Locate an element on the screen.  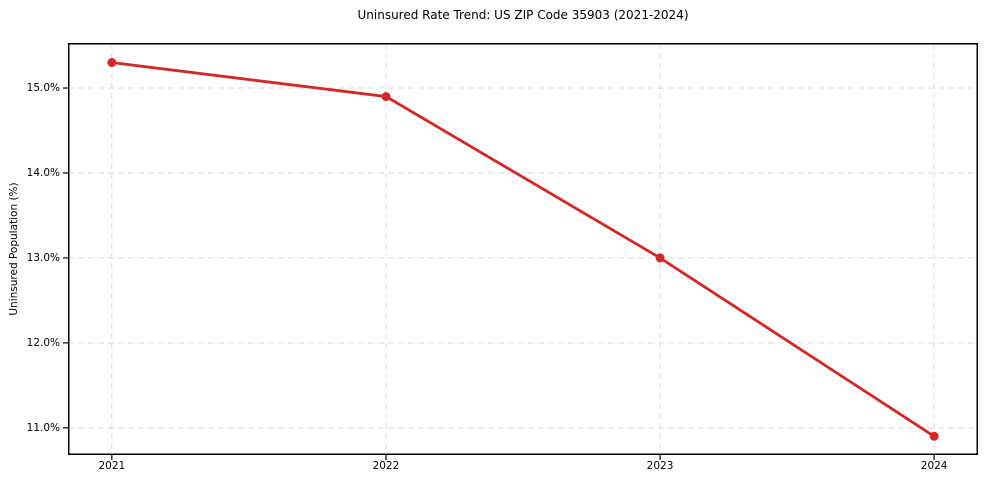
data-point-2024 is located at coordinates (934, 436).